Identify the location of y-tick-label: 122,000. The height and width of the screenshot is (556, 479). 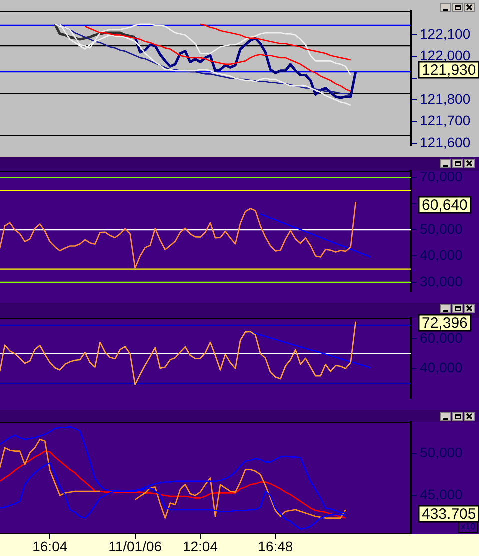
(445, 56).